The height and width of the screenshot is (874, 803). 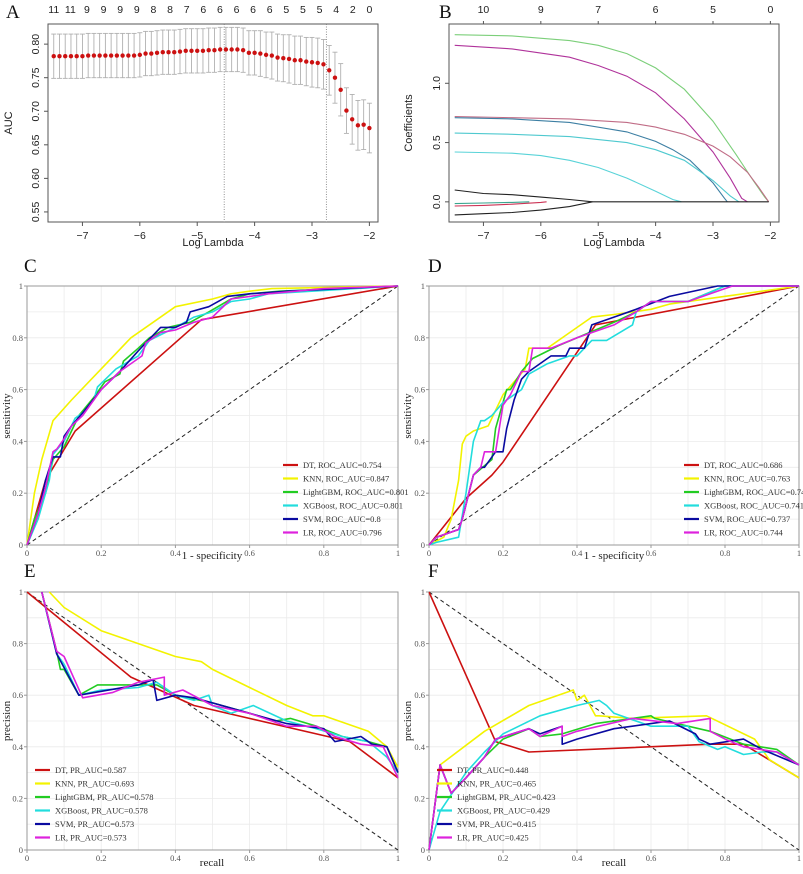 I want to click on x-tick-label: 0, so click(x=429, y=858).